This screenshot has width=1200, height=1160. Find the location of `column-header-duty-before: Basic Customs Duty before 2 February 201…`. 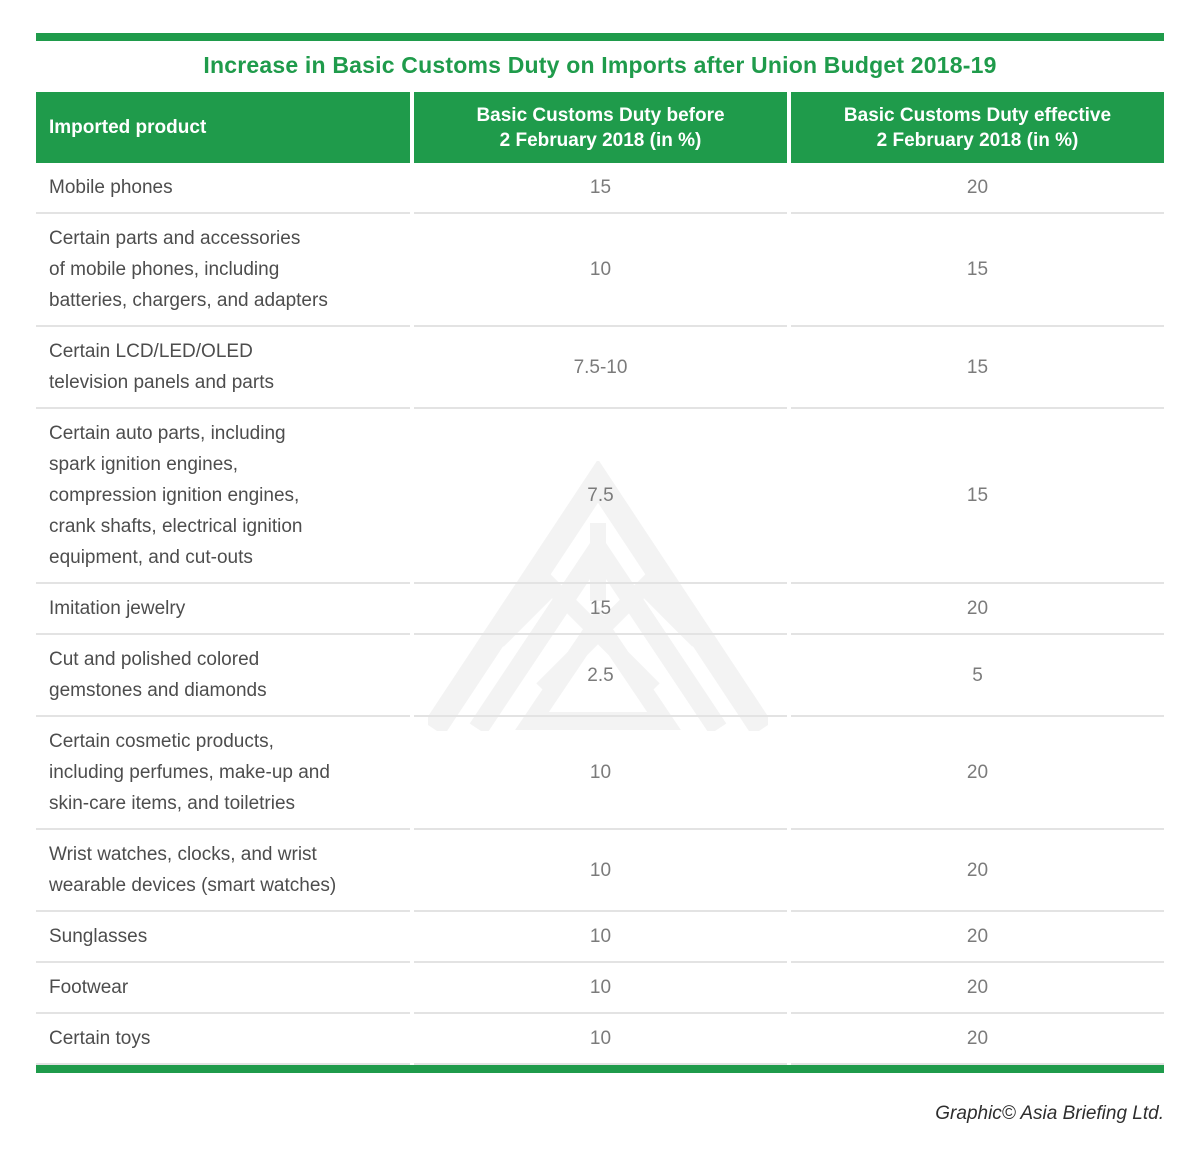

column-header-duty-before: Basic Customs Duty before 2 February 201… is located at coordinates (600, 127).